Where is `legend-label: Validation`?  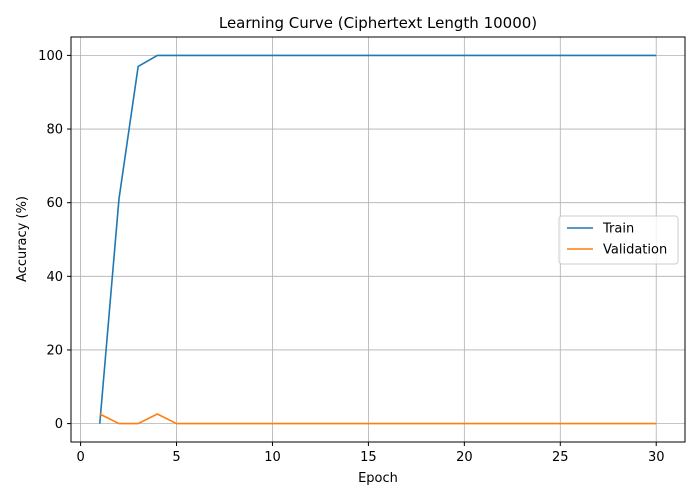 legend-label: Validation is located at coordinates (635, 250).